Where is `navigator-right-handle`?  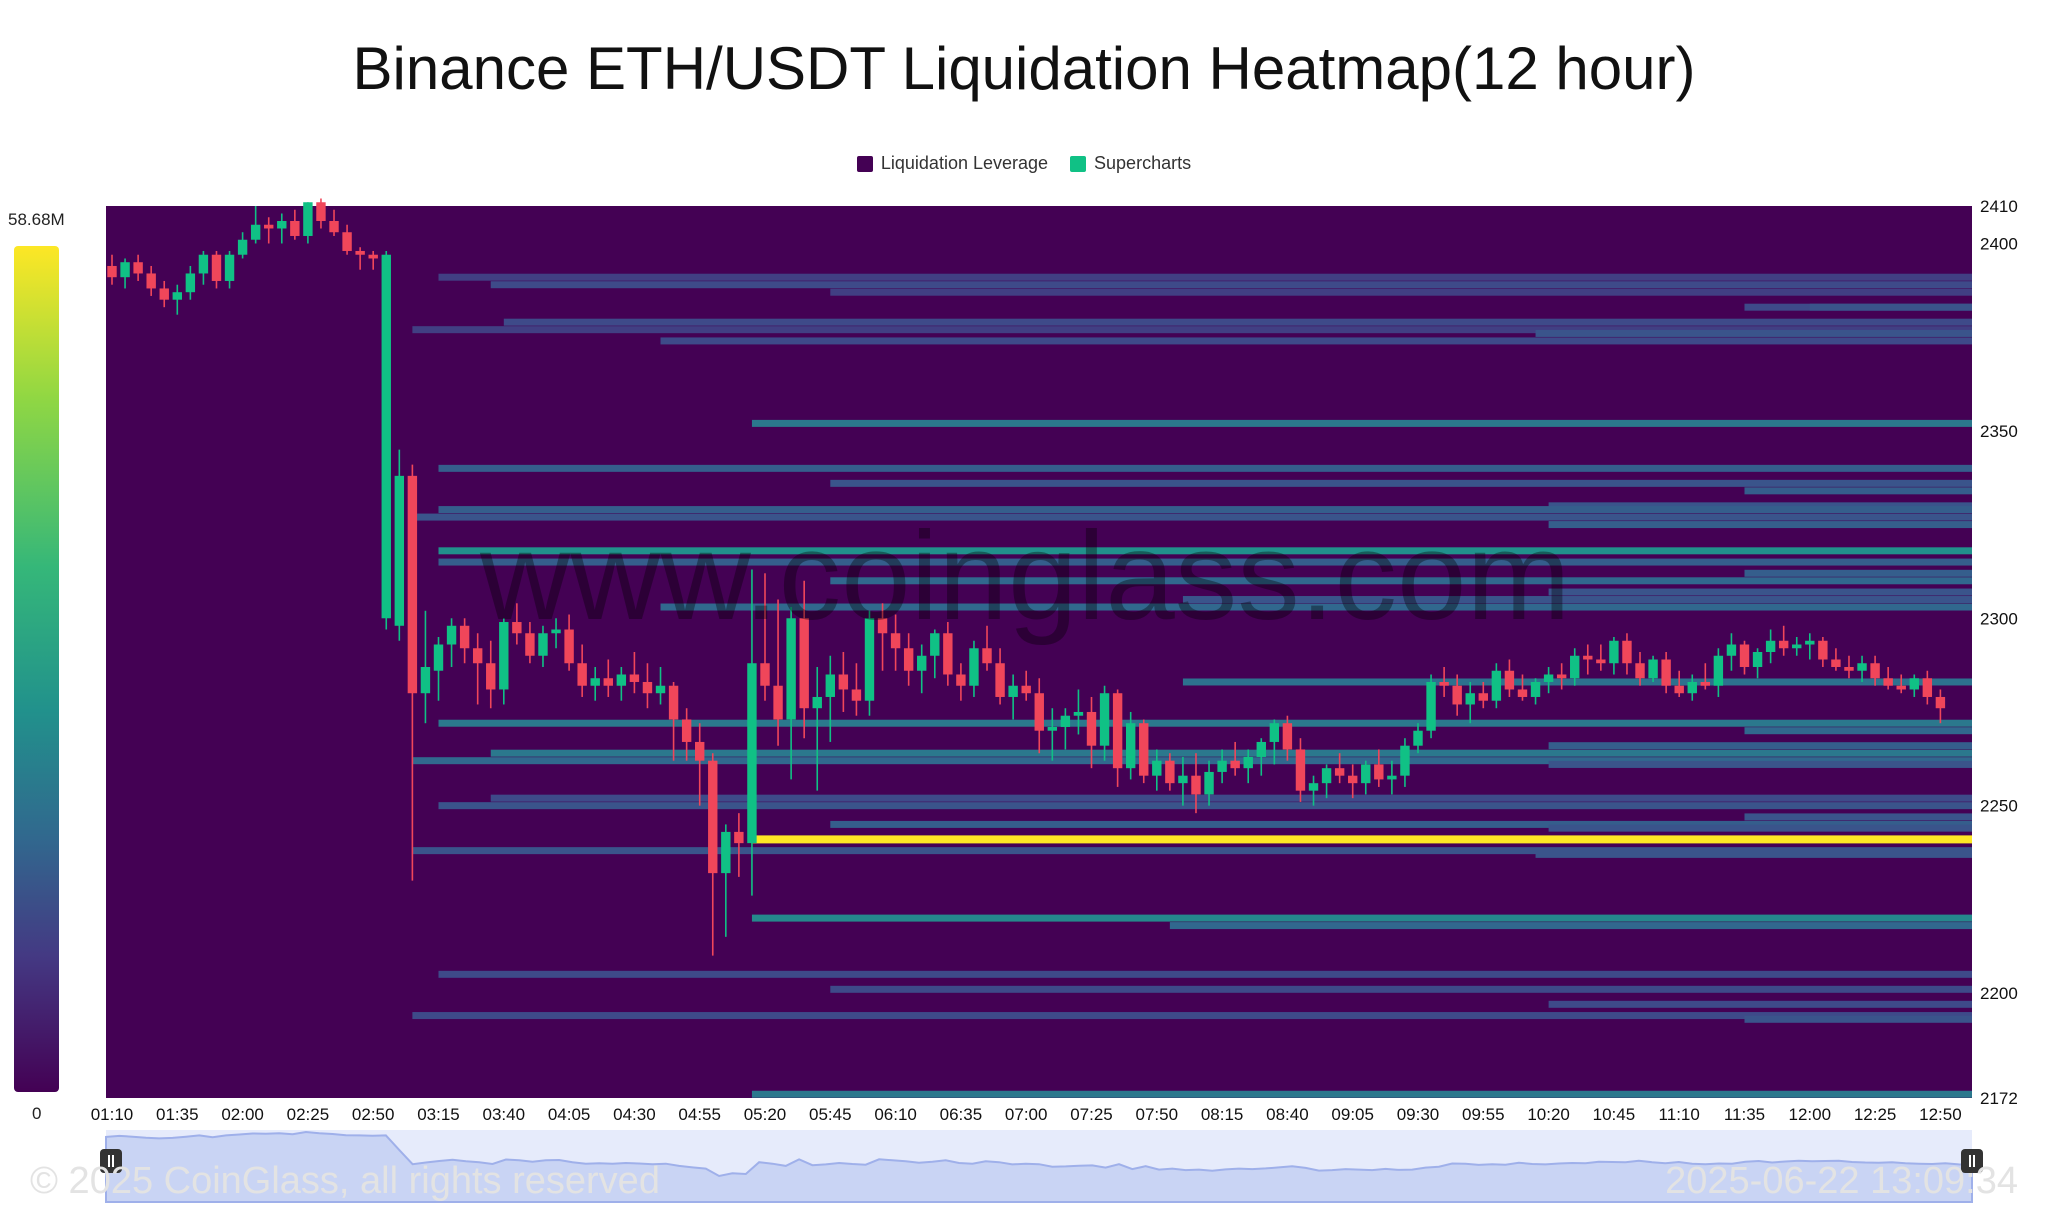
navigator-right-handle is located at coordinates (1972, 1161).